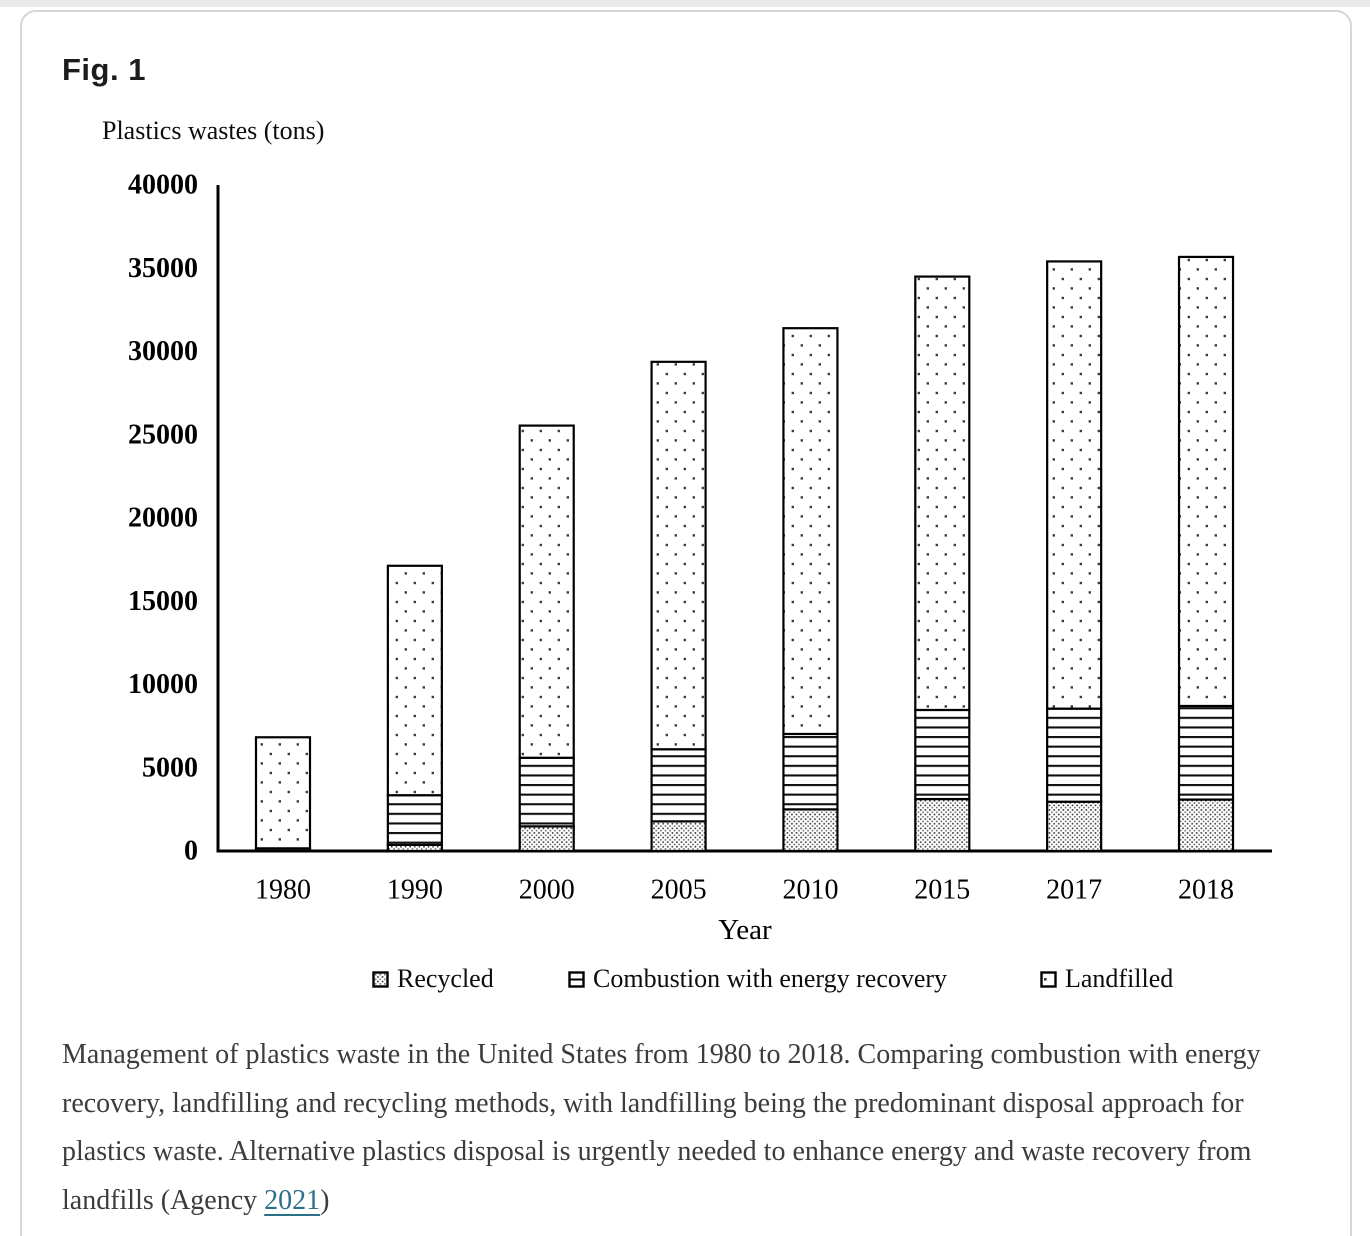  What do you see at coordinates (292, 1200) in the screenshot?
I see `citation-link: 2021` at bounding box center [292, 1200].